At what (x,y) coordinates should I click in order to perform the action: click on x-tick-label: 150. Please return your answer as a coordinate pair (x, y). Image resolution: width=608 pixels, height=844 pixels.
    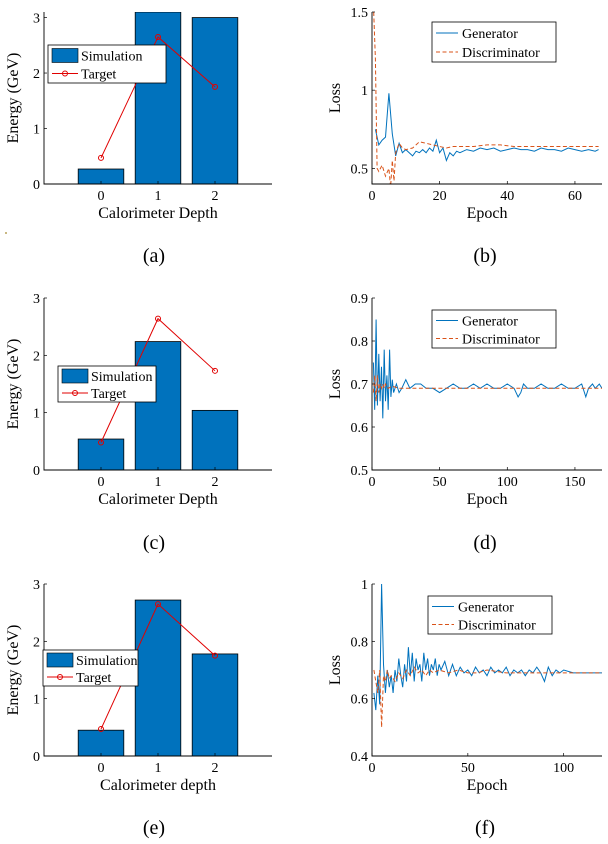
    Looking at the image, I should click on (574, 482).